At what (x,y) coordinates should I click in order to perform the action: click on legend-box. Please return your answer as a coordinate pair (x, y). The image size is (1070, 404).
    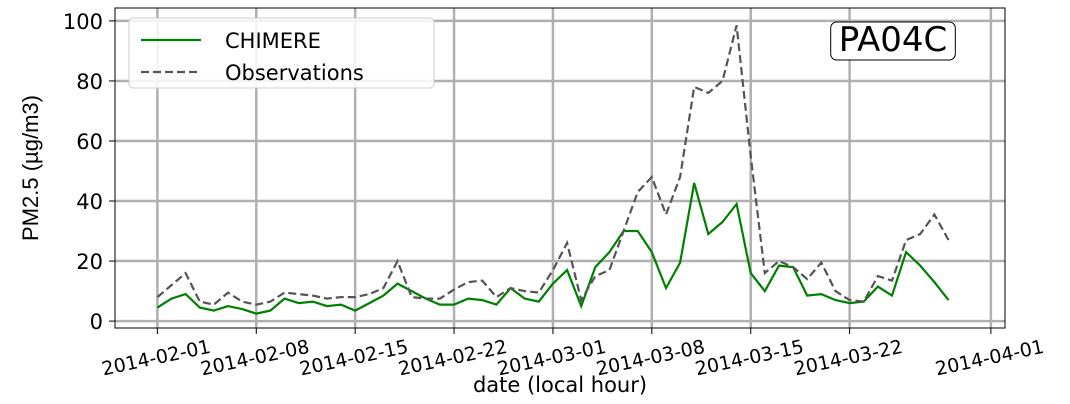
    Looking at the image, I should click on (281, 53).